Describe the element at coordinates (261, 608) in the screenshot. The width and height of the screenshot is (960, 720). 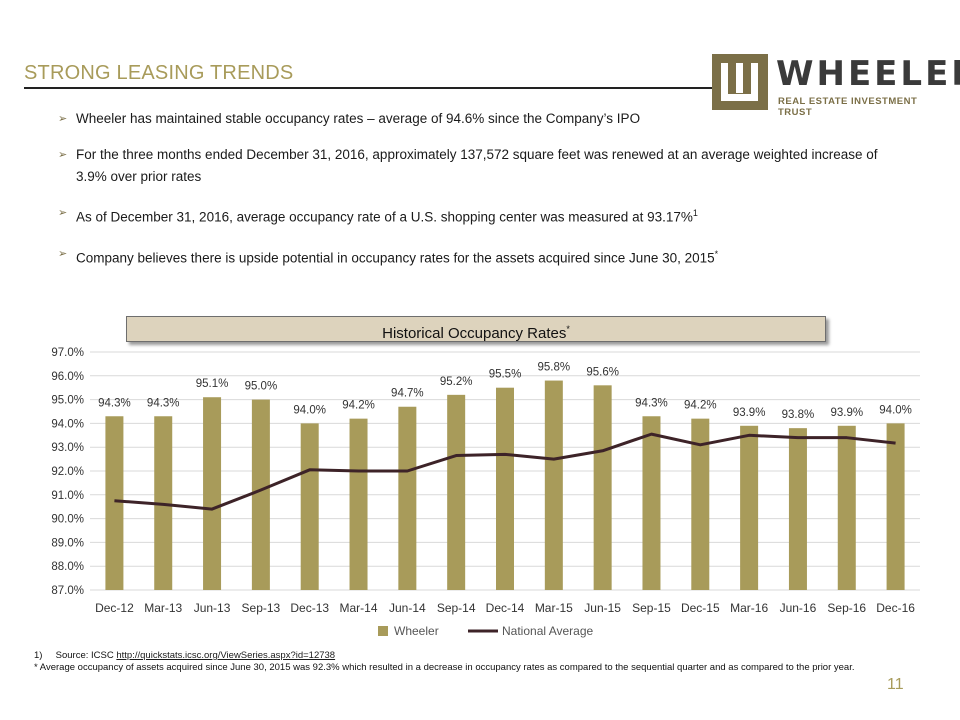
I see `x-tick-label: Sep-13` at that location.